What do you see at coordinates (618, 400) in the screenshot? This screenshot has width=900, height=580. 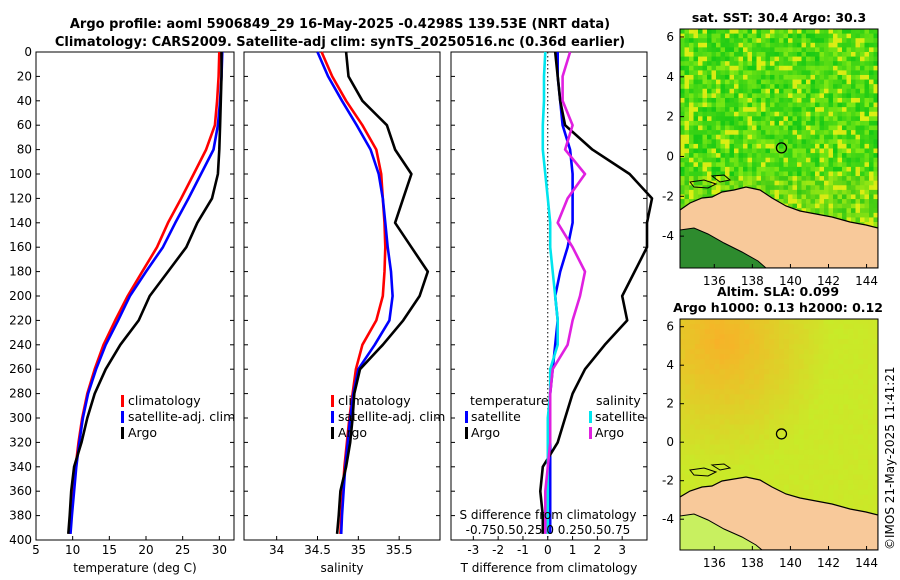 I see `legend-title-salinity: salinity` at bounding box center [618, 400].